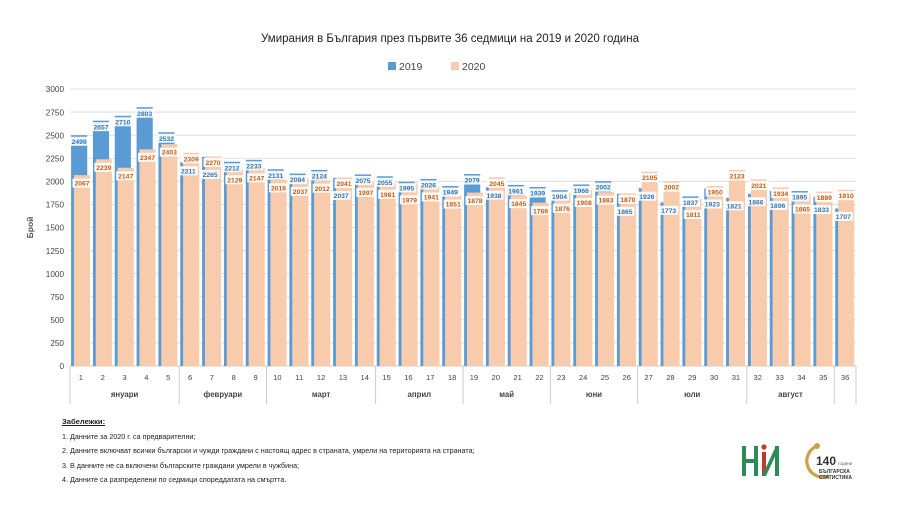 The image size is (900, 506). What do you see at coordinates (799, 198) in the screenshot?
I see `data-label-2019-week-34: 1895` at bounding box center [799, 198].